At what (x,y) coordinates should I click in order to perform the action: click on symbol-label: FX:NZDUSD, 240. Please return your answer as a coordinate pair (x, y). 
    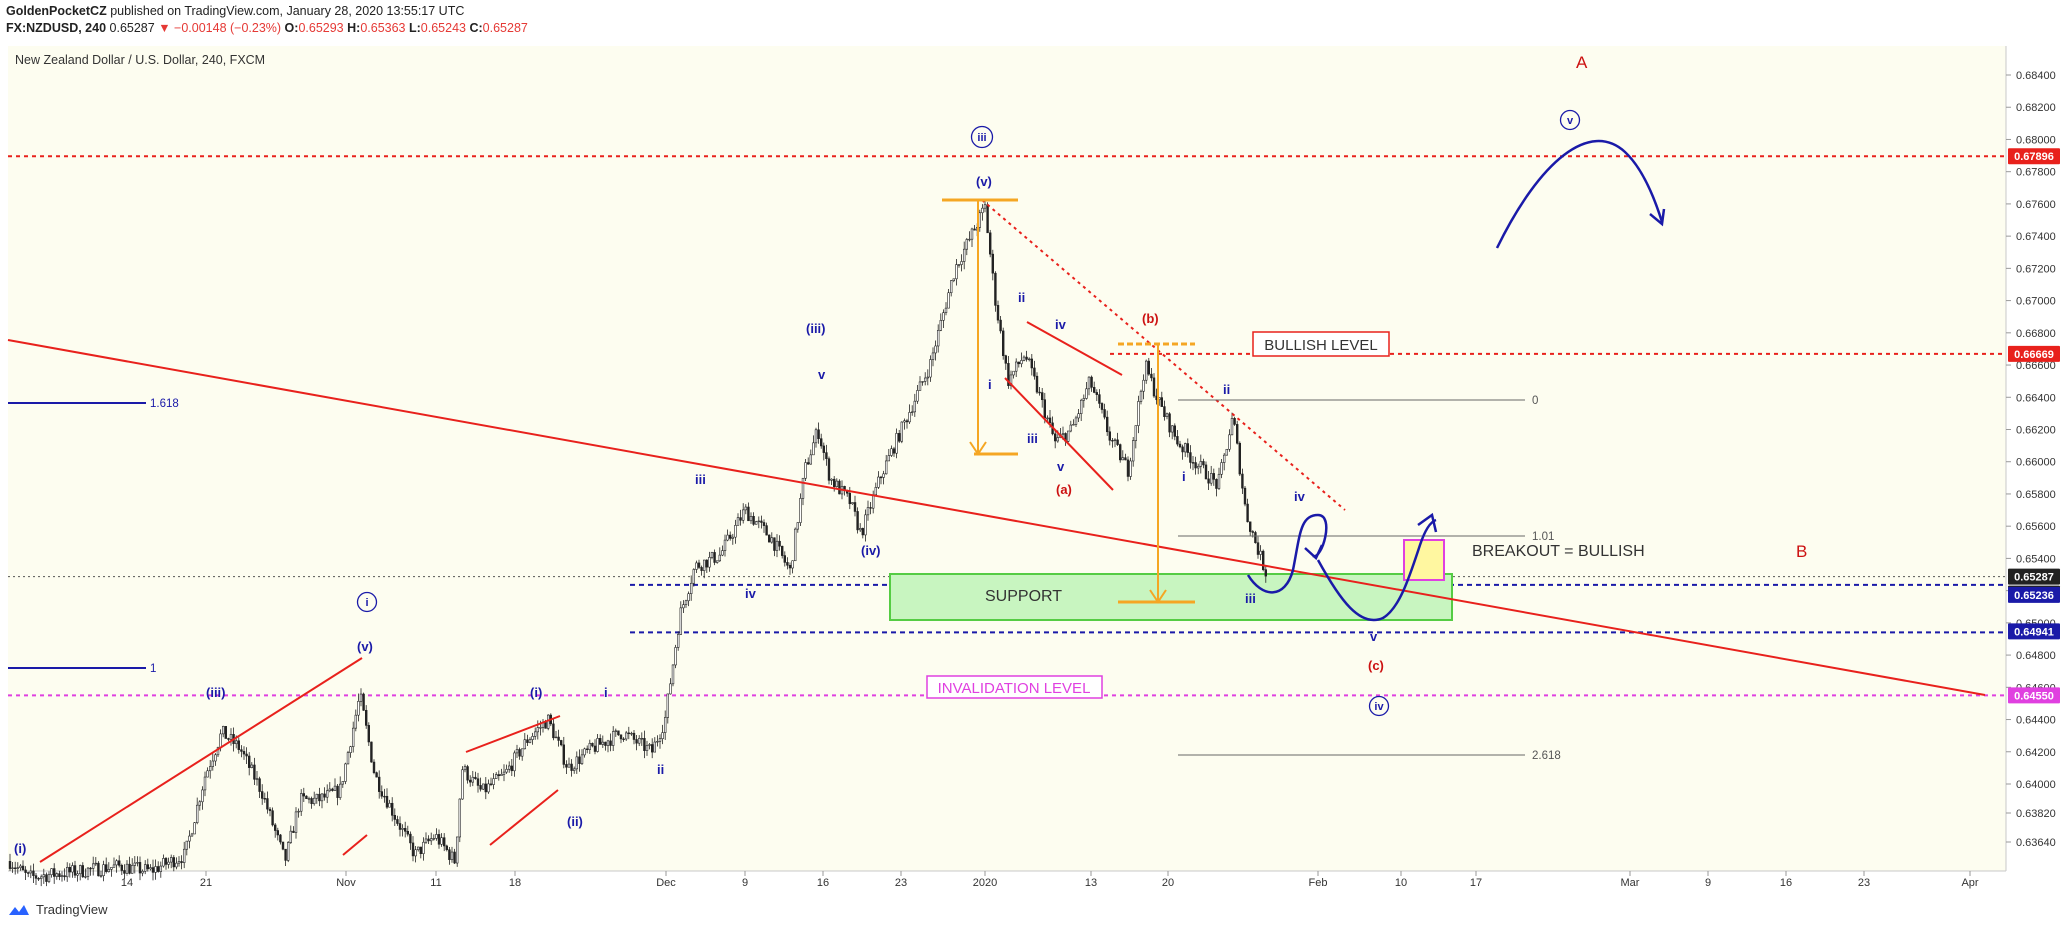
    Looking at the image, I should click on (56, 28).